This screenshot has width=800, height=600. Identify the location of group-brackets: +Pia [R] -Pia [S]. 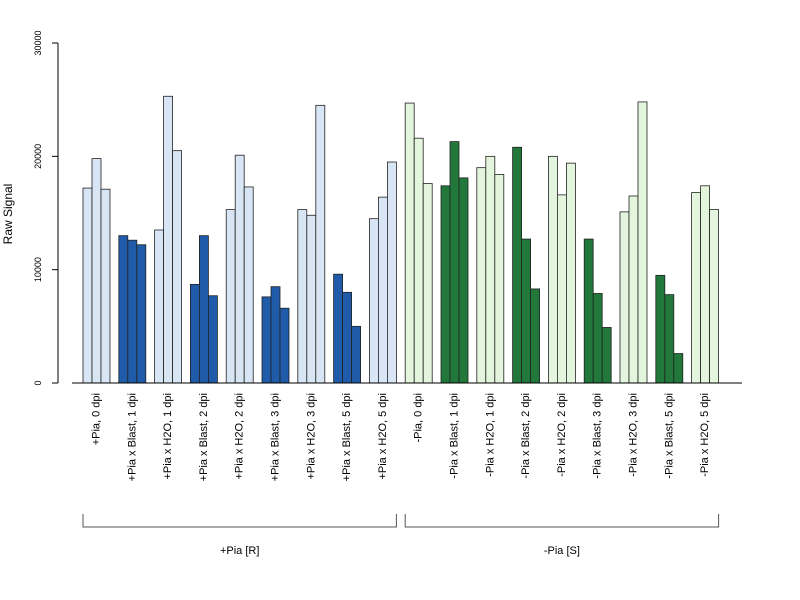
(401, 535).